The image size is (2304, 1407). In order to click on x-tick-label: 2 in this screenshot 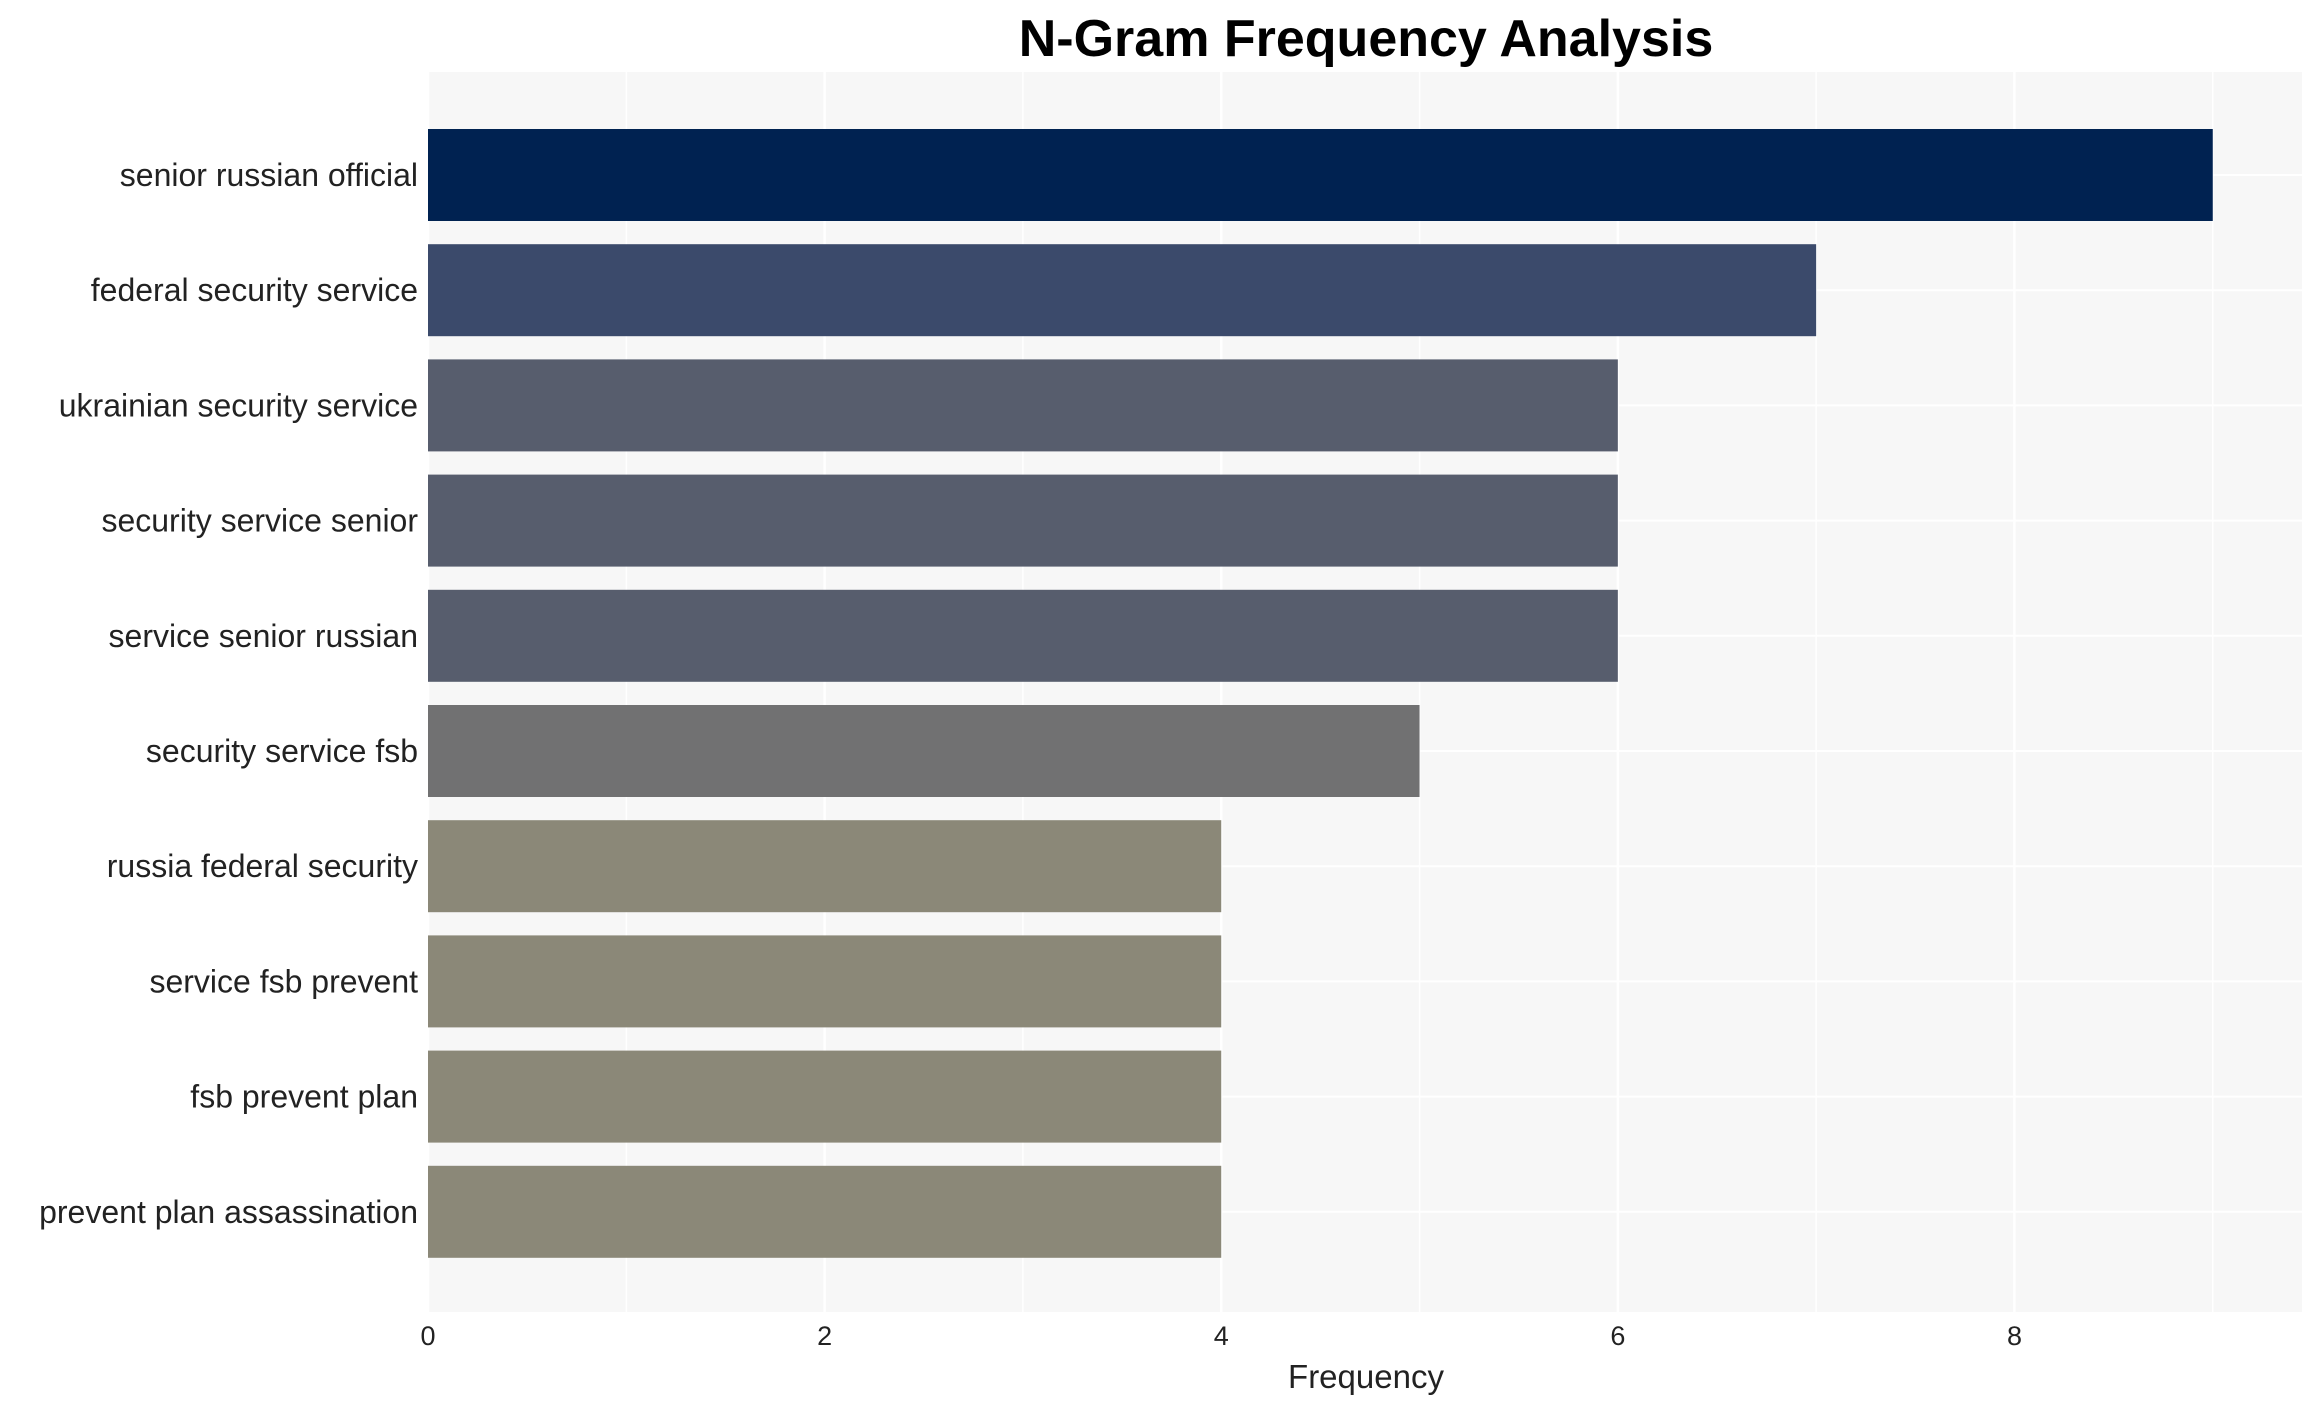, I will do `click(824, 1336)`.